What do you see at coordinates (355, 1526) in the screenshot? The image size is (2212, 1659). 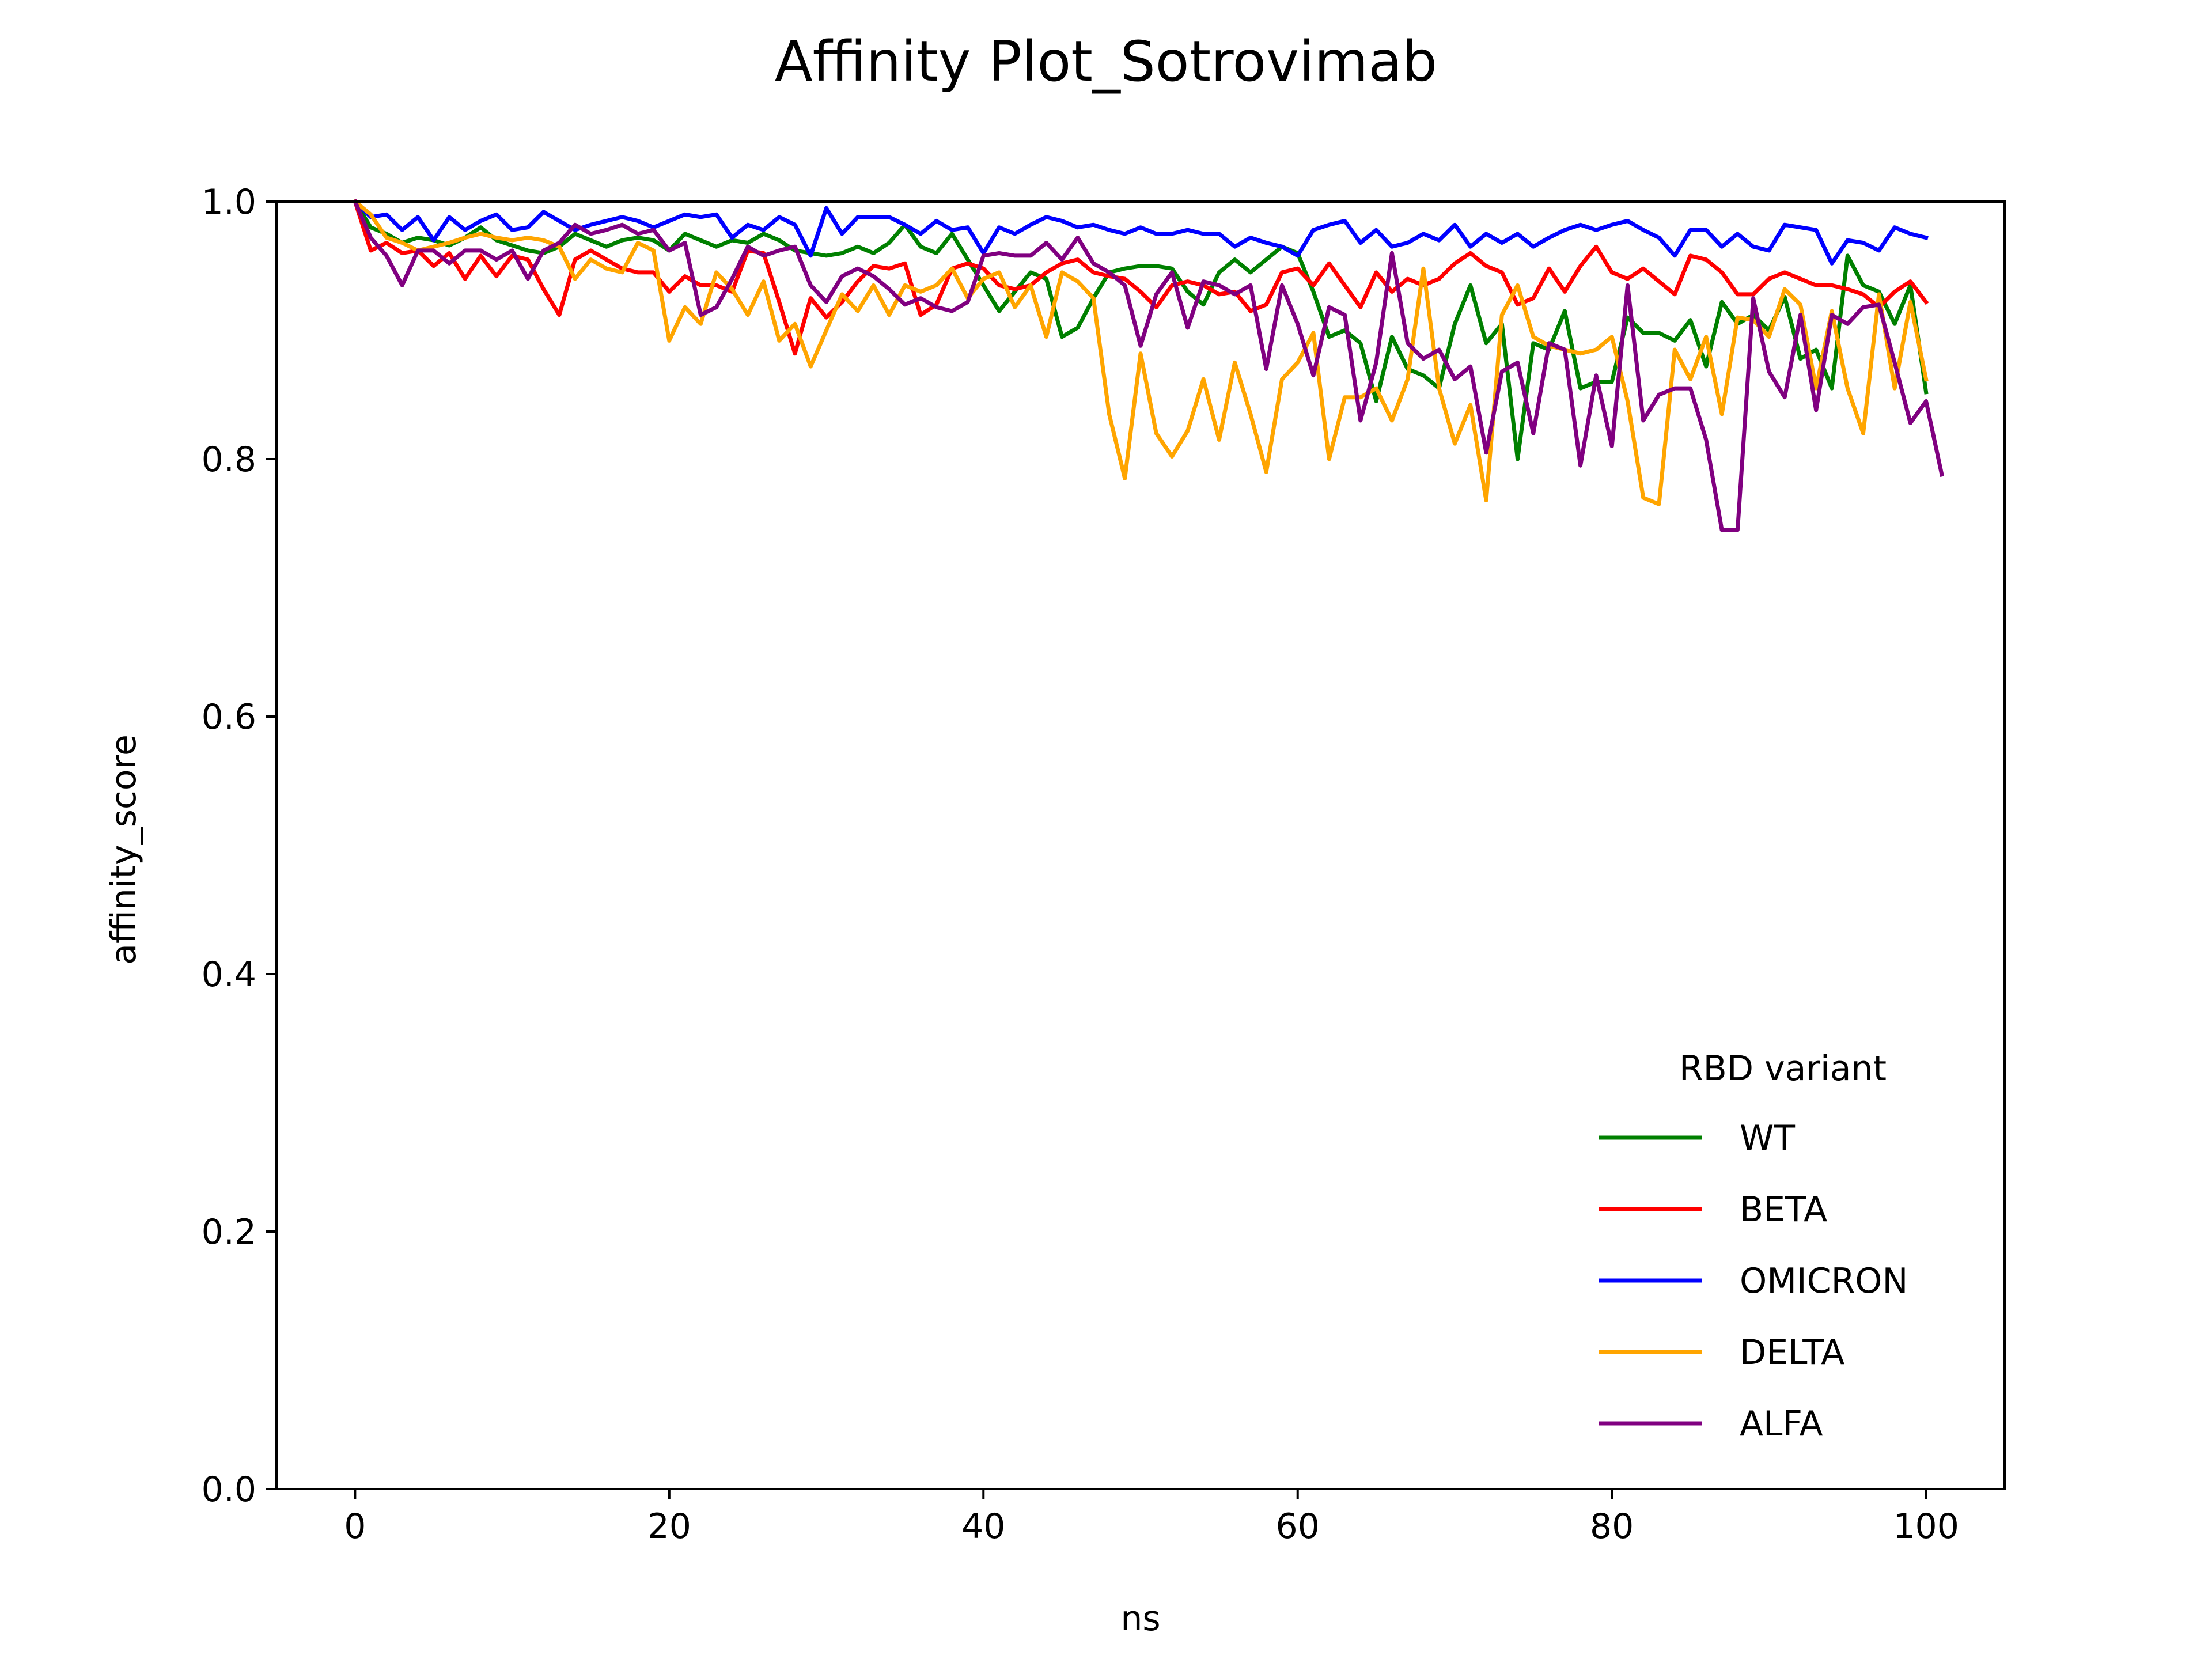 I see `x-tick-label: 0` at bounding box center [355, 1526].